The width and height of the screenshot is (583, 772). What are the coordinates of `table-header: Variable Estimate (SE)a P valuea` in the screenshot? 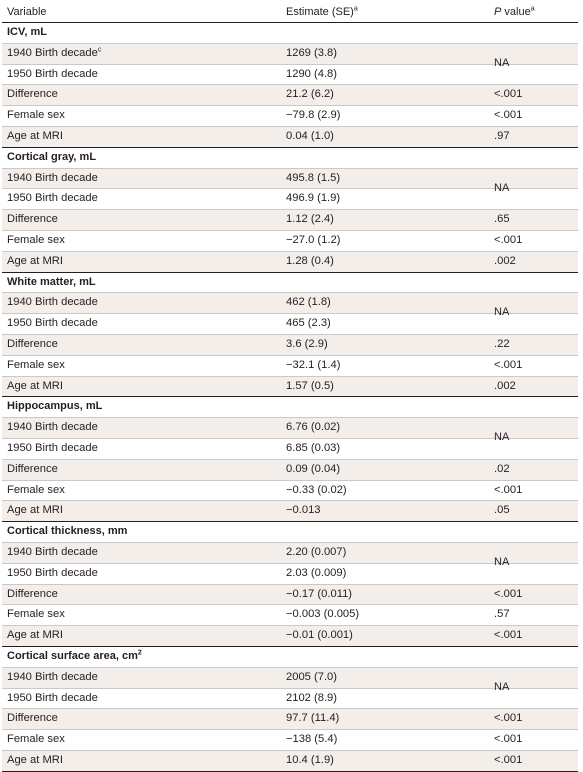 It's located at (290, 14).